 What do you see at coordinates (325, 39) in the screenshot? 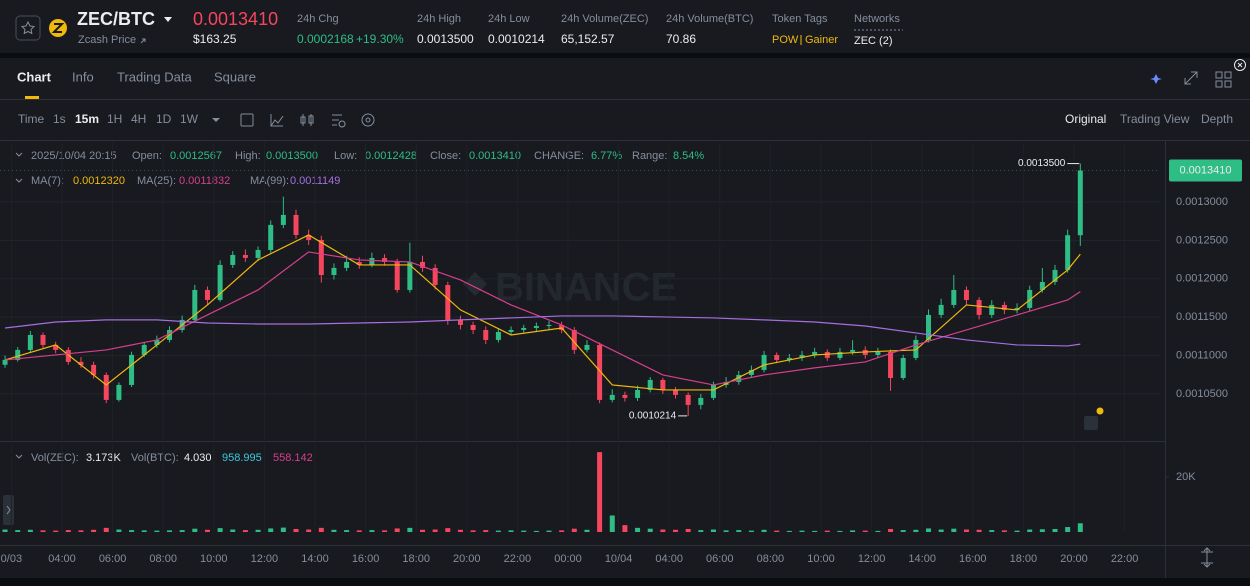
I see `stat-value: 0.0002168` at bounding box center [325, 39].